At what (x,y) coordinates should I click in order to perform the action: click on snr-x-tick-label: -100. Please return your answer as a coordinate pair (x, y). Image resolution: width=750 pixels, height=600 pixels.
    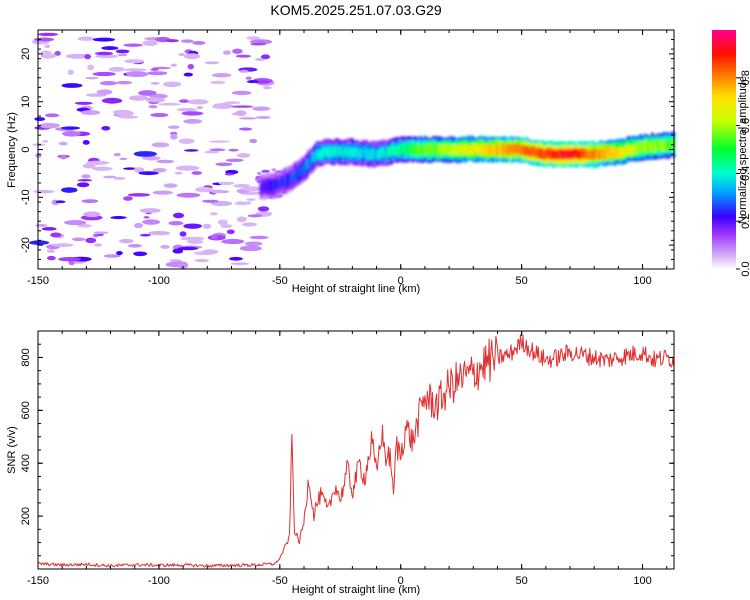
    Looking at the image, I should click on (159, 581).